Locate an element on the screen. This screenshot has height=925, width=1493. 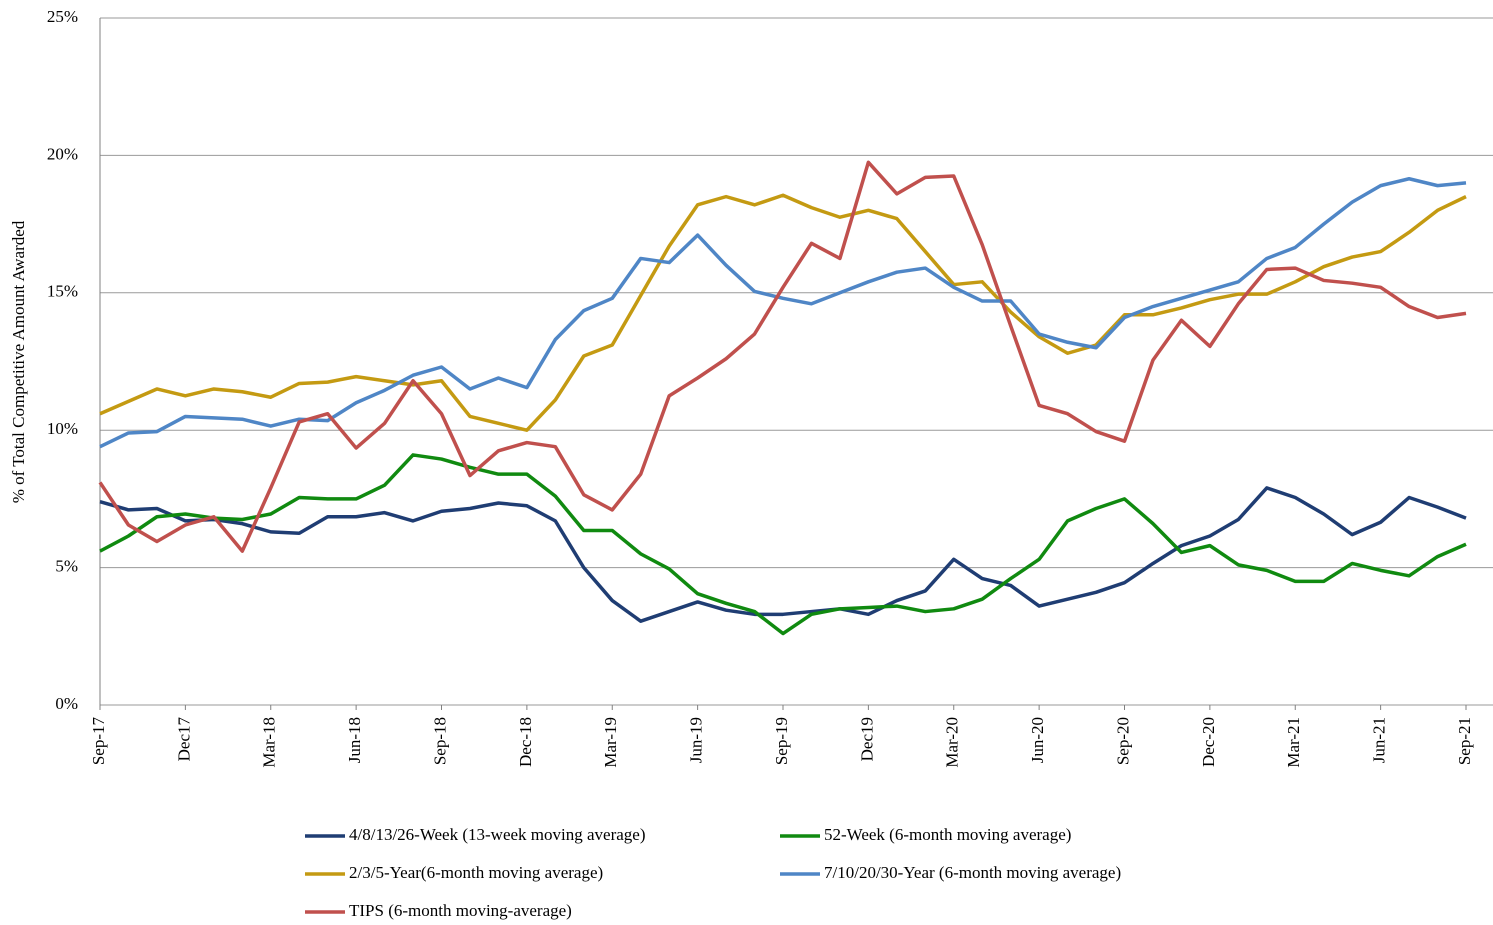
x-tick-label: Jun-19 is located at coordinates (696, 740).